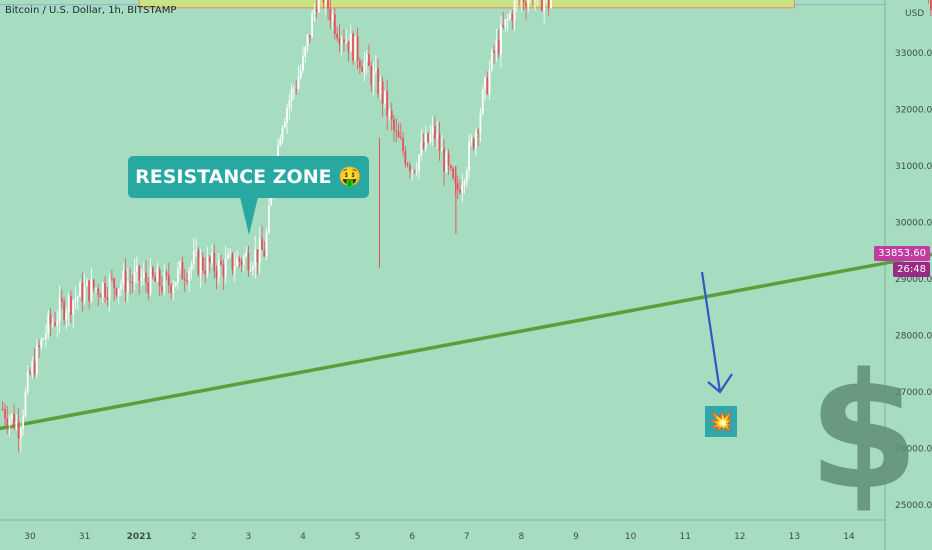 The height and width of the screenshot is (550, 932). What do you see at coordinates (248, 177) in the screenshot?
I see `resistance-zone-callout: RESISTANCE ZONE 🤑` at bounding box center [248, 177].